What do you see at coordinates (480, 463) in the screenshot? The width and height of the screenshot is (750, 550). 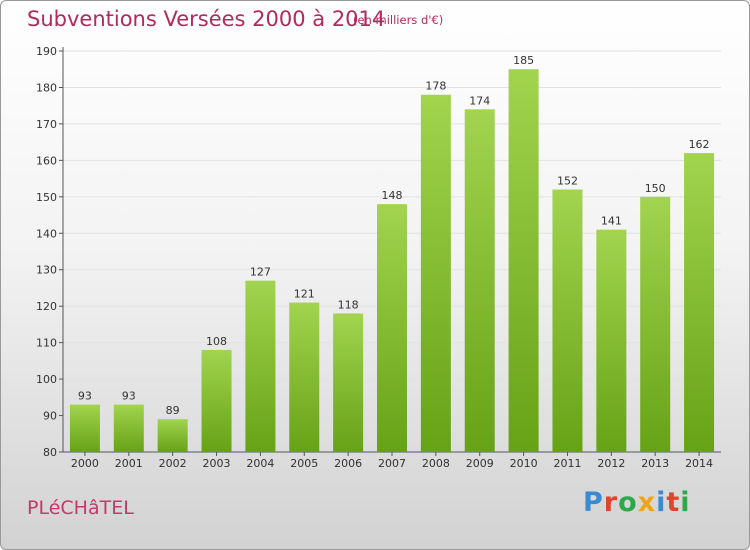 I see `x-tick-label: 2009` at bounding box center [480, 463].